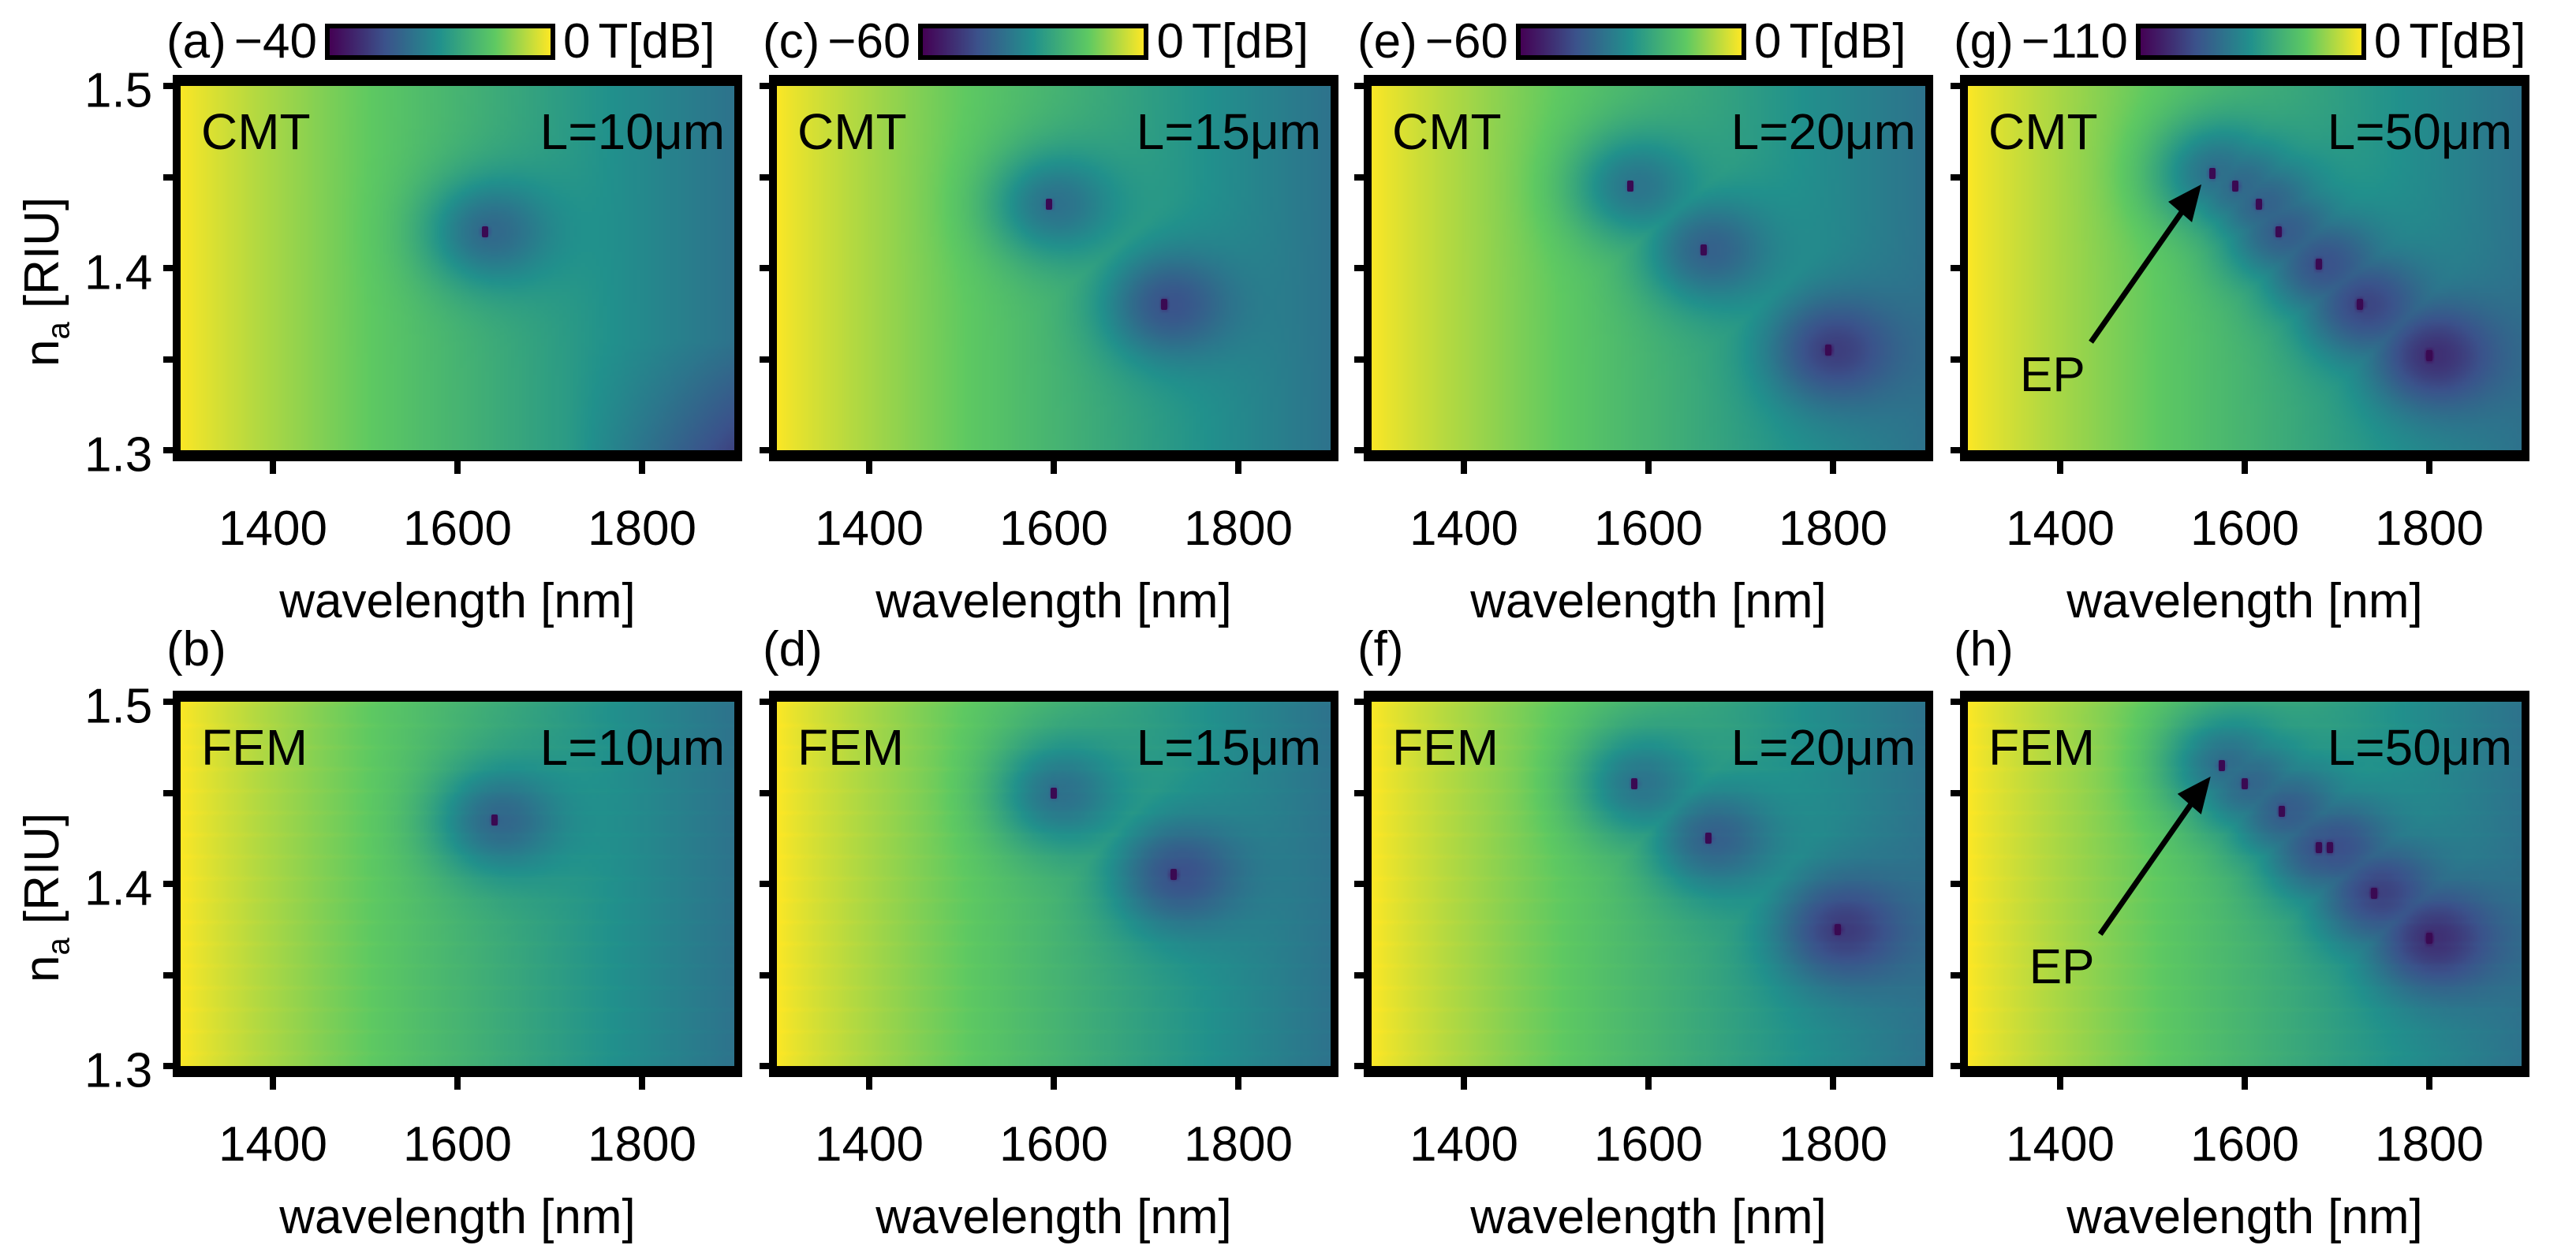 This screenshot has width=2576, height=1245. What do you see at coordinates (118, 706) in the screenshot?
I see `y-tick-label: 1.5` at bounding box center [118, 706].